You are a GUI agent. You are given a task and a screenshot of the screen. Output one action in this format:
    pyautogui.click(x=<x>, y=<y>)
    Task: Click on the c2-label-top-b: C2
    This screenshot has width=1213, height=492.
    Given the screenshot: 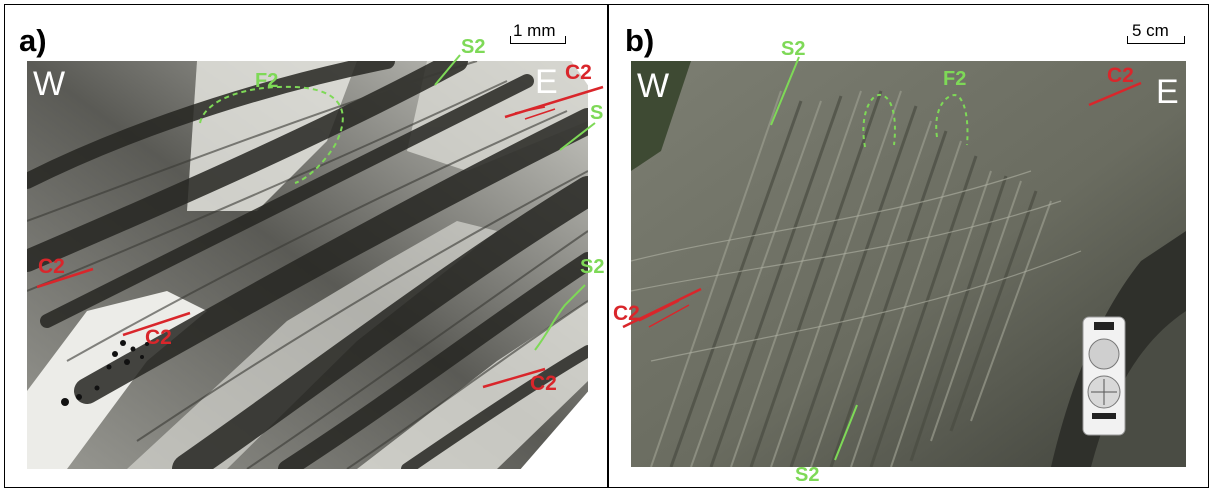 What is the action you would take?
    pyautogui.click(x=1120, y=75)
    